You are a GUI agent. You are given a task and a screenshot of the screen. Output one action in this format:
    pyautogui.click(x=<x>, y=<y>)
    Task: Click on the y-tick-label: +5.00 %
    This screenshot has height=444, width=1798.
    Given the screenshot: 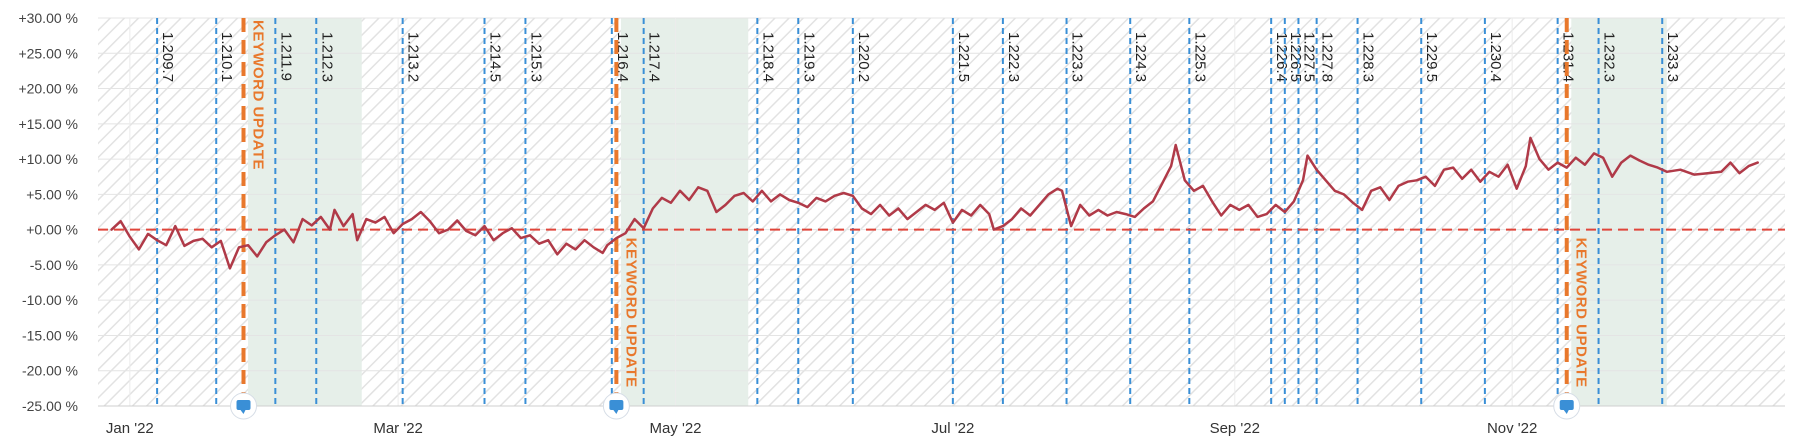 What is the action you would take?
    pyautogui.click(x=52, y=194)
    